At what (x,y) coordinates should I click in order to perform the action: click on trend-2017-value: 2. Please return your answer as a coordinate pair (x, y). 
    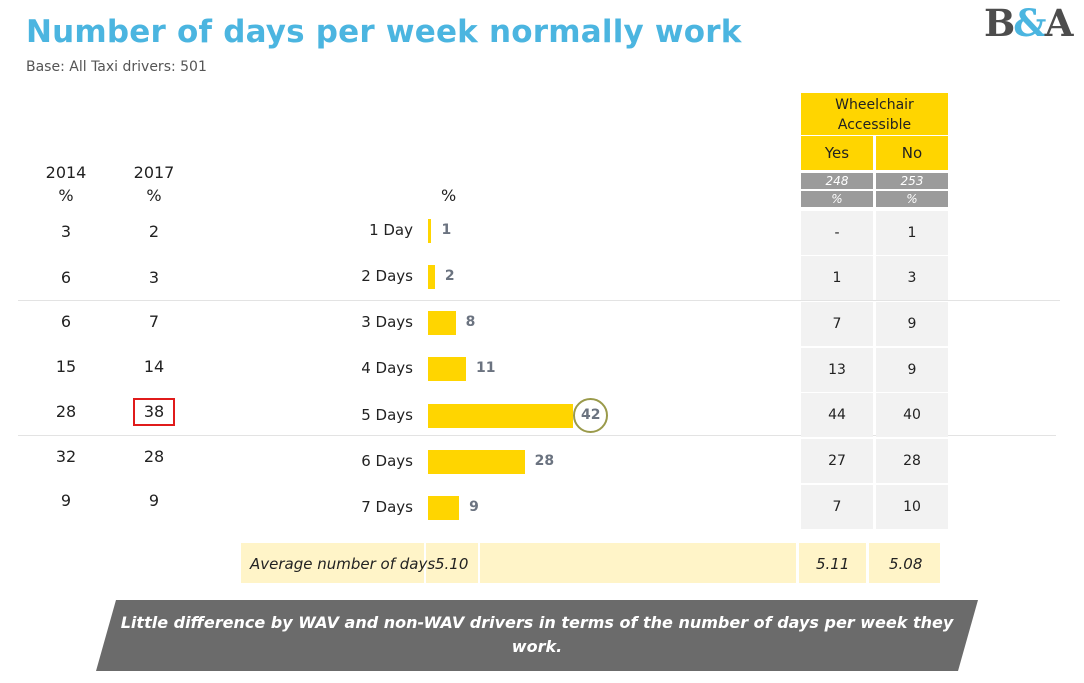
    Looking at the image, I should click on (154, 231).